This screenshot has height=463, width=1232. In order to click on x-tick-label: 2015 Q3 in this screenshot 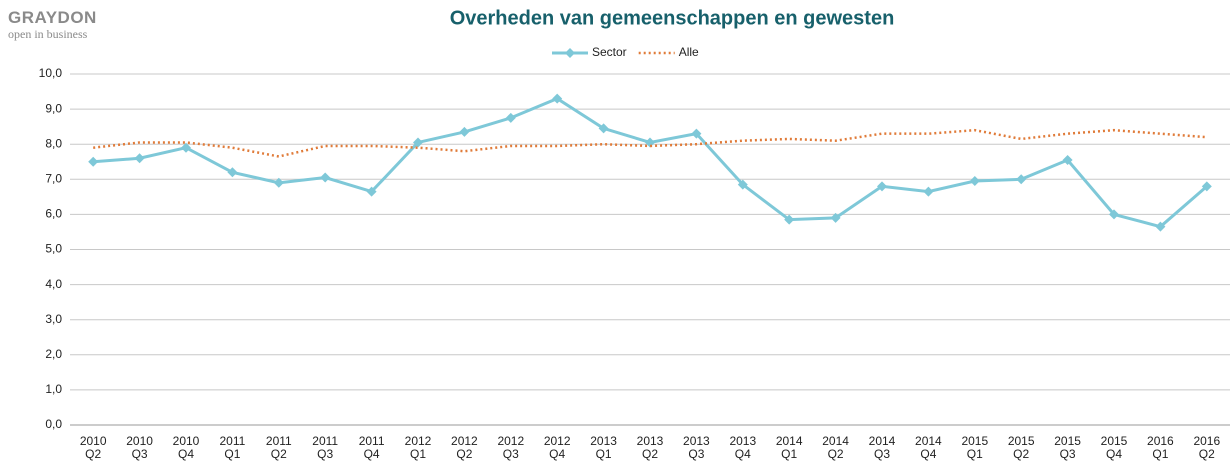, I will do `click(1067, 447)`.